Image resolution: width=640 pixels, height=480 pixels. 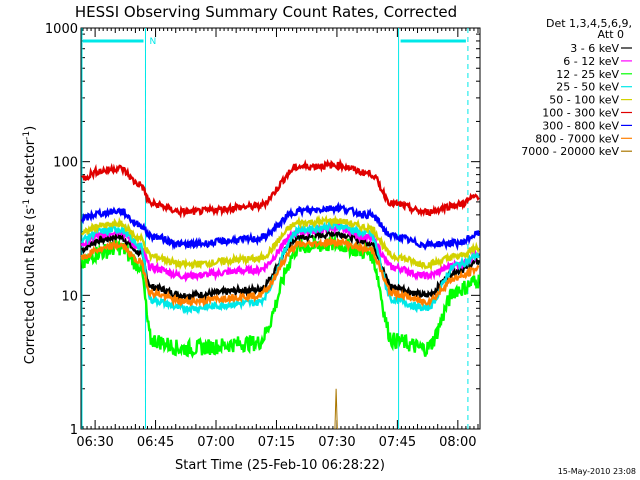 I want to click on series-50-100-kev, so click(x=280, y=243).